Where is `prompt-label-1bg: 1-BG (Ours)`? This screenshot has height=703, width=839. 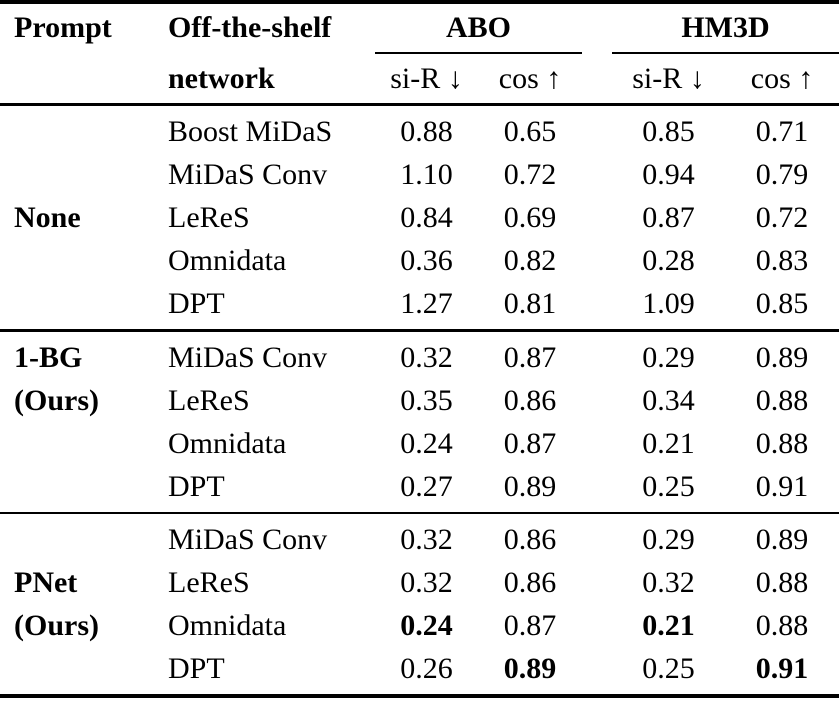
prompt-label-1bg: 1-BG (Ours) is located at coordinates (84, 379).